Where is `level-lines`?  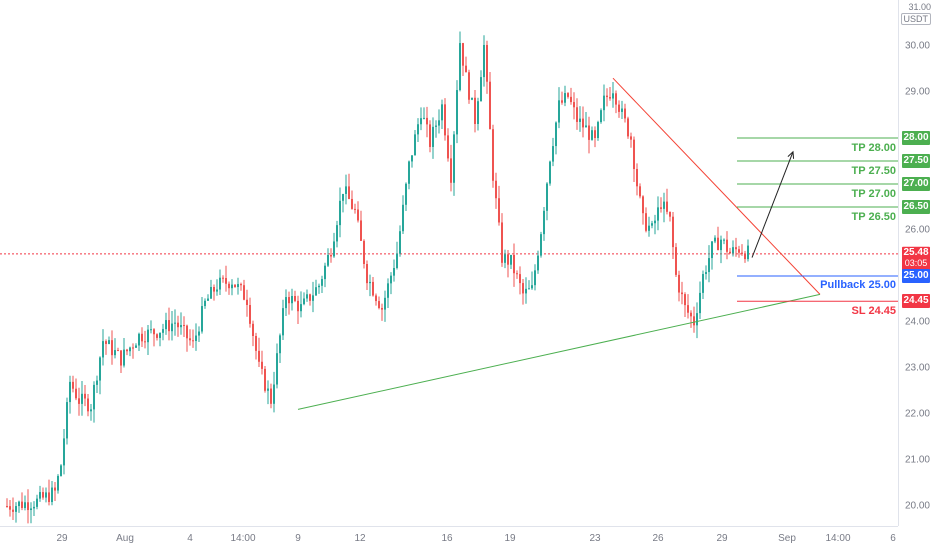
level-lines is located at coordinates (817, 219).